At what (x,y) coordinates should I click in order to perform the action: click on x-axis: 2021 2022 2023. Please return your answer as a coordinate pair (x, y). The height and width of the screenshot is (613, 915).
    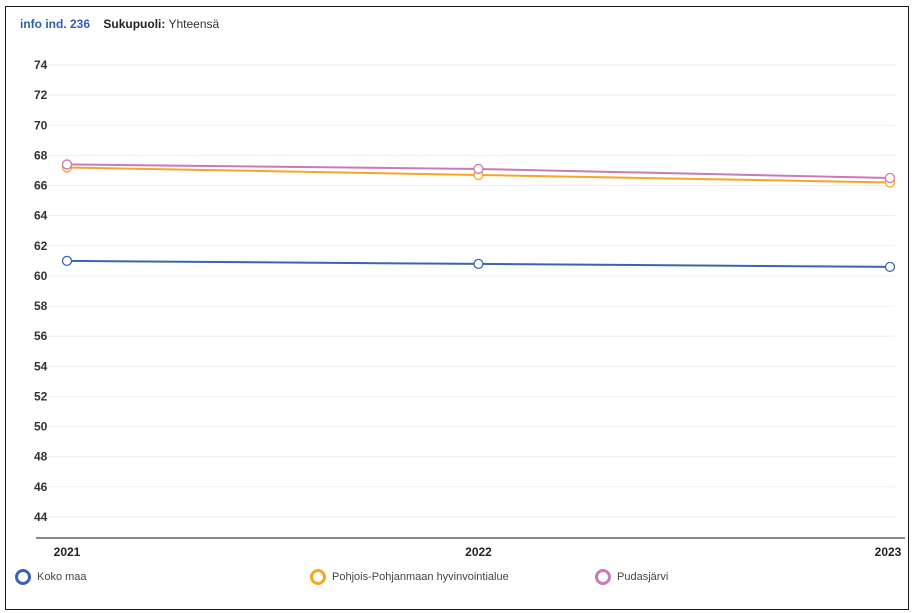
    Looking at the image, I should click on (470, 548).